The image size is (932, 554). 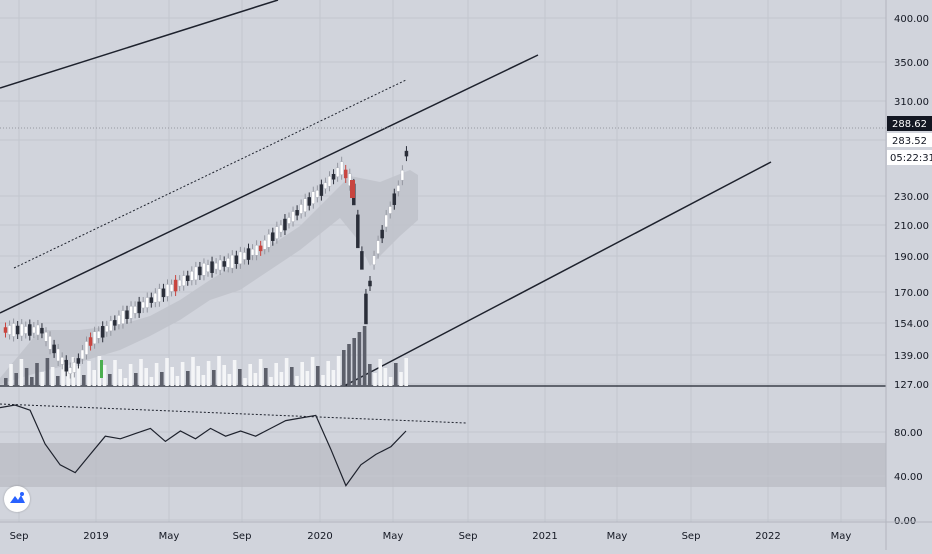 What do you see at coordinates (911, 385) in the screenshot?
I see `price-tick-label: 127.00` at bounding box center [911, 385].